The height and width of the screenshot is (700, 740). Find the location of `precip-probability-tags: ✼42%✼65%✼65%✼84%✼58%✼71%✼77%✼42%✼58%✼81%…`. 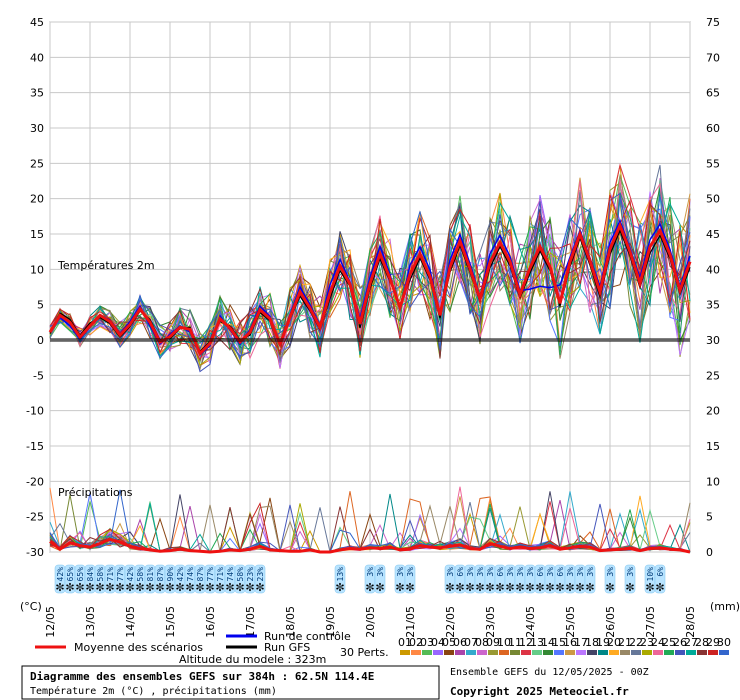

precip-probability-tags: ✼42%✼65%✼65%✼84%✼58%✼71%✼77%✼42%✼58%✼81%… is located at coordinates (360, 579).